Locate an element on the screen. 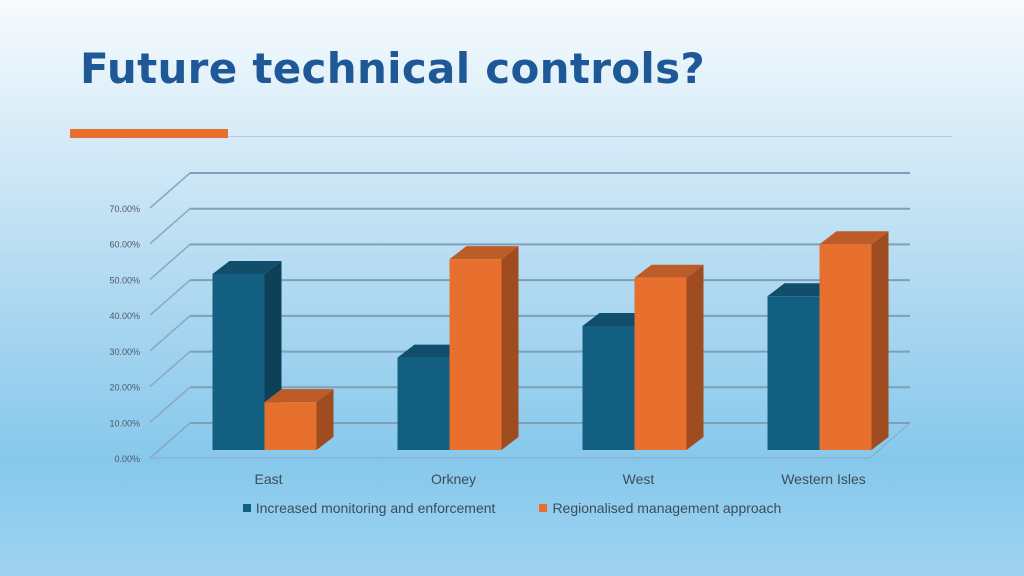  y-tick-label: 40.00% is located at coordinates (124, 316).